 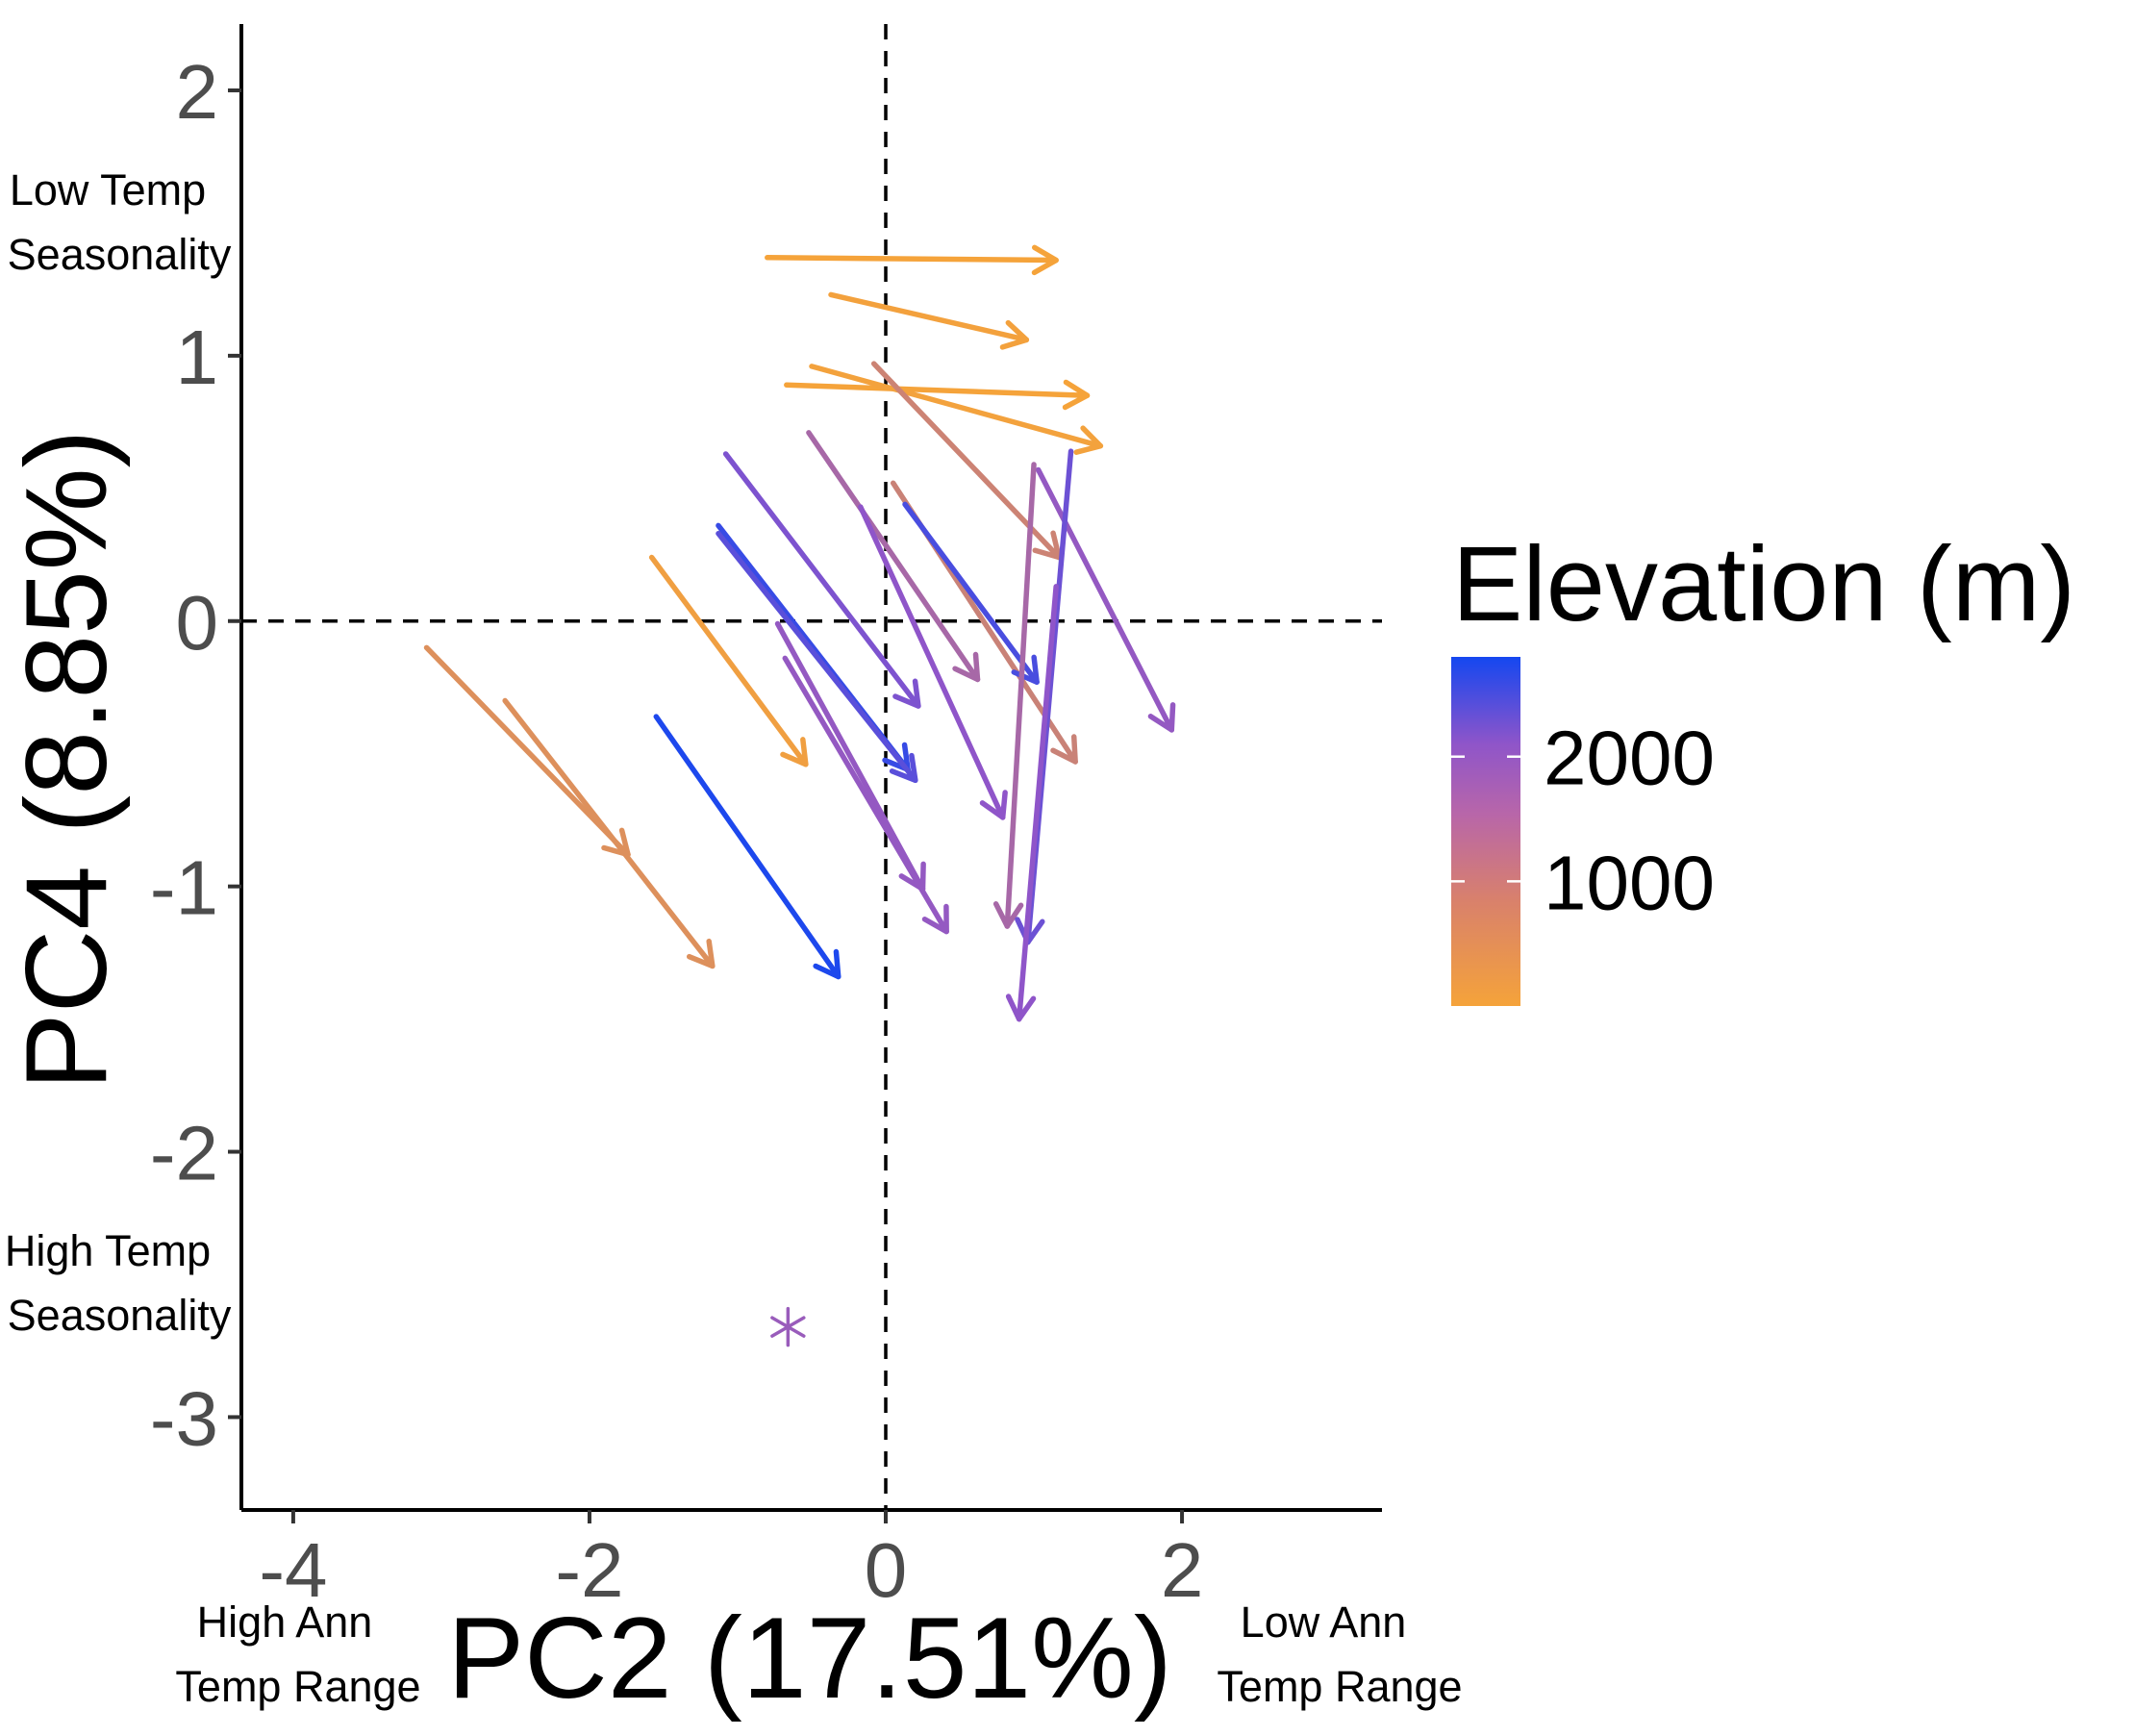 I want to click on y-tick-label: -3, so click(x=184, y=1418).